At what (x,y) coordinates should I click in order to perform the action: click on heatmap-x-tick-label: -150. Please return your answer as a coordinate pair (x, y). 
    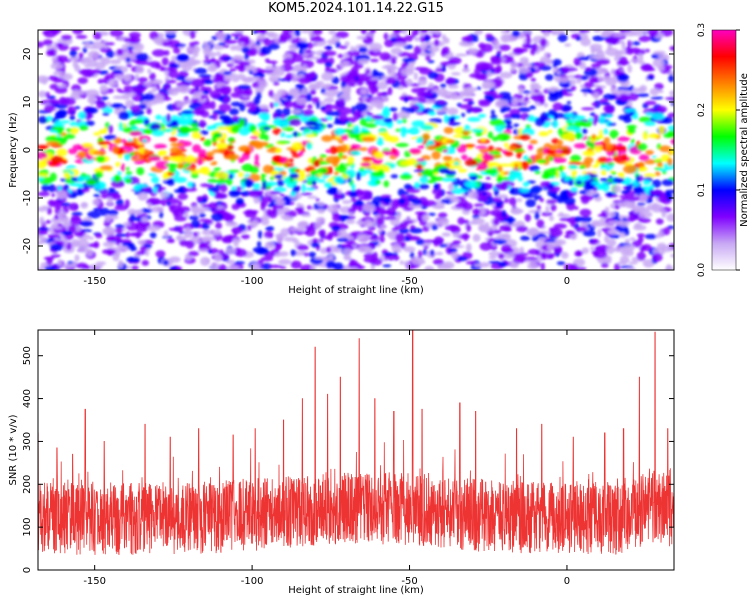
    Looking at the image, I should click on (94, 281).